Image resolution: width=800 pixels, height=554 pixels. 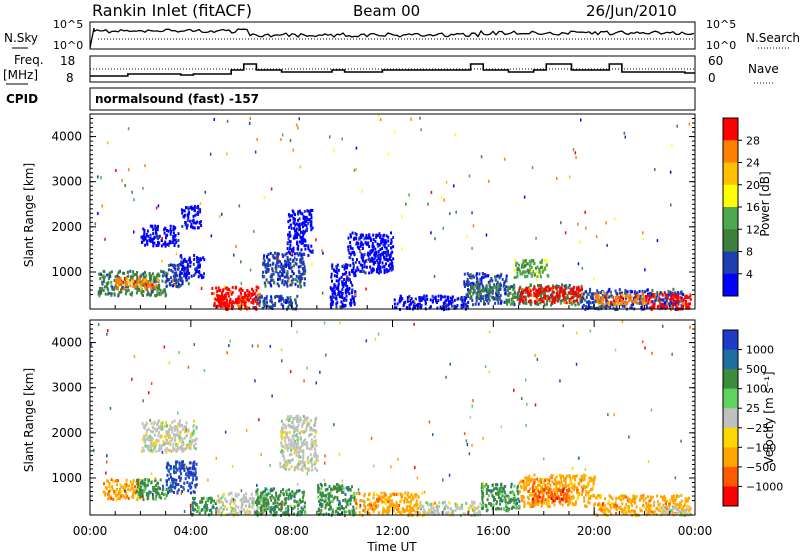 I want to click on colorbar-tick-label: −25, so click(x=757, y=428).